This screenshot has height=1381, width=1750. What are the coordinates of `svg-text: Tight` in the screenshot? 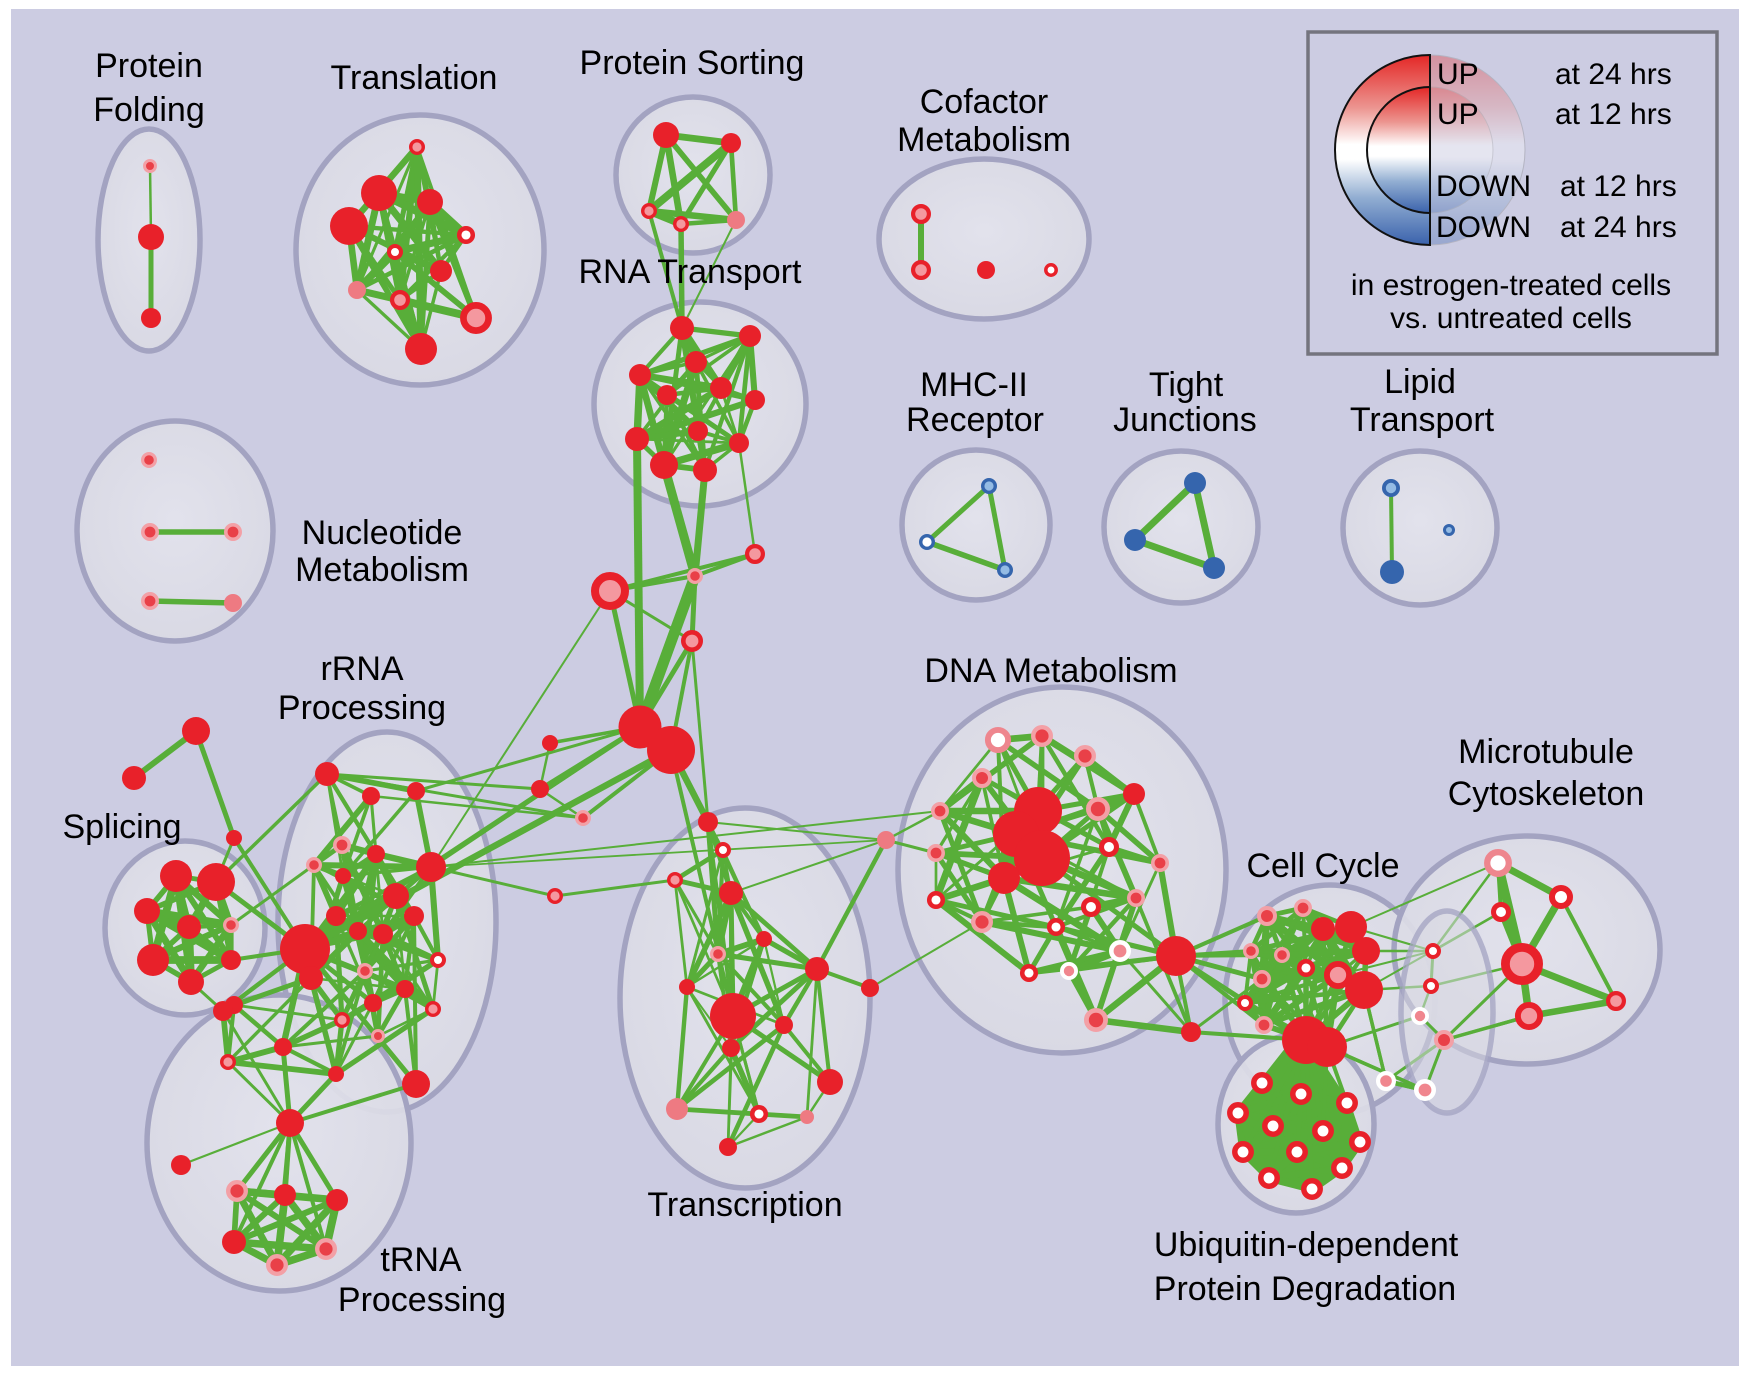 It's located at (1186, 385).